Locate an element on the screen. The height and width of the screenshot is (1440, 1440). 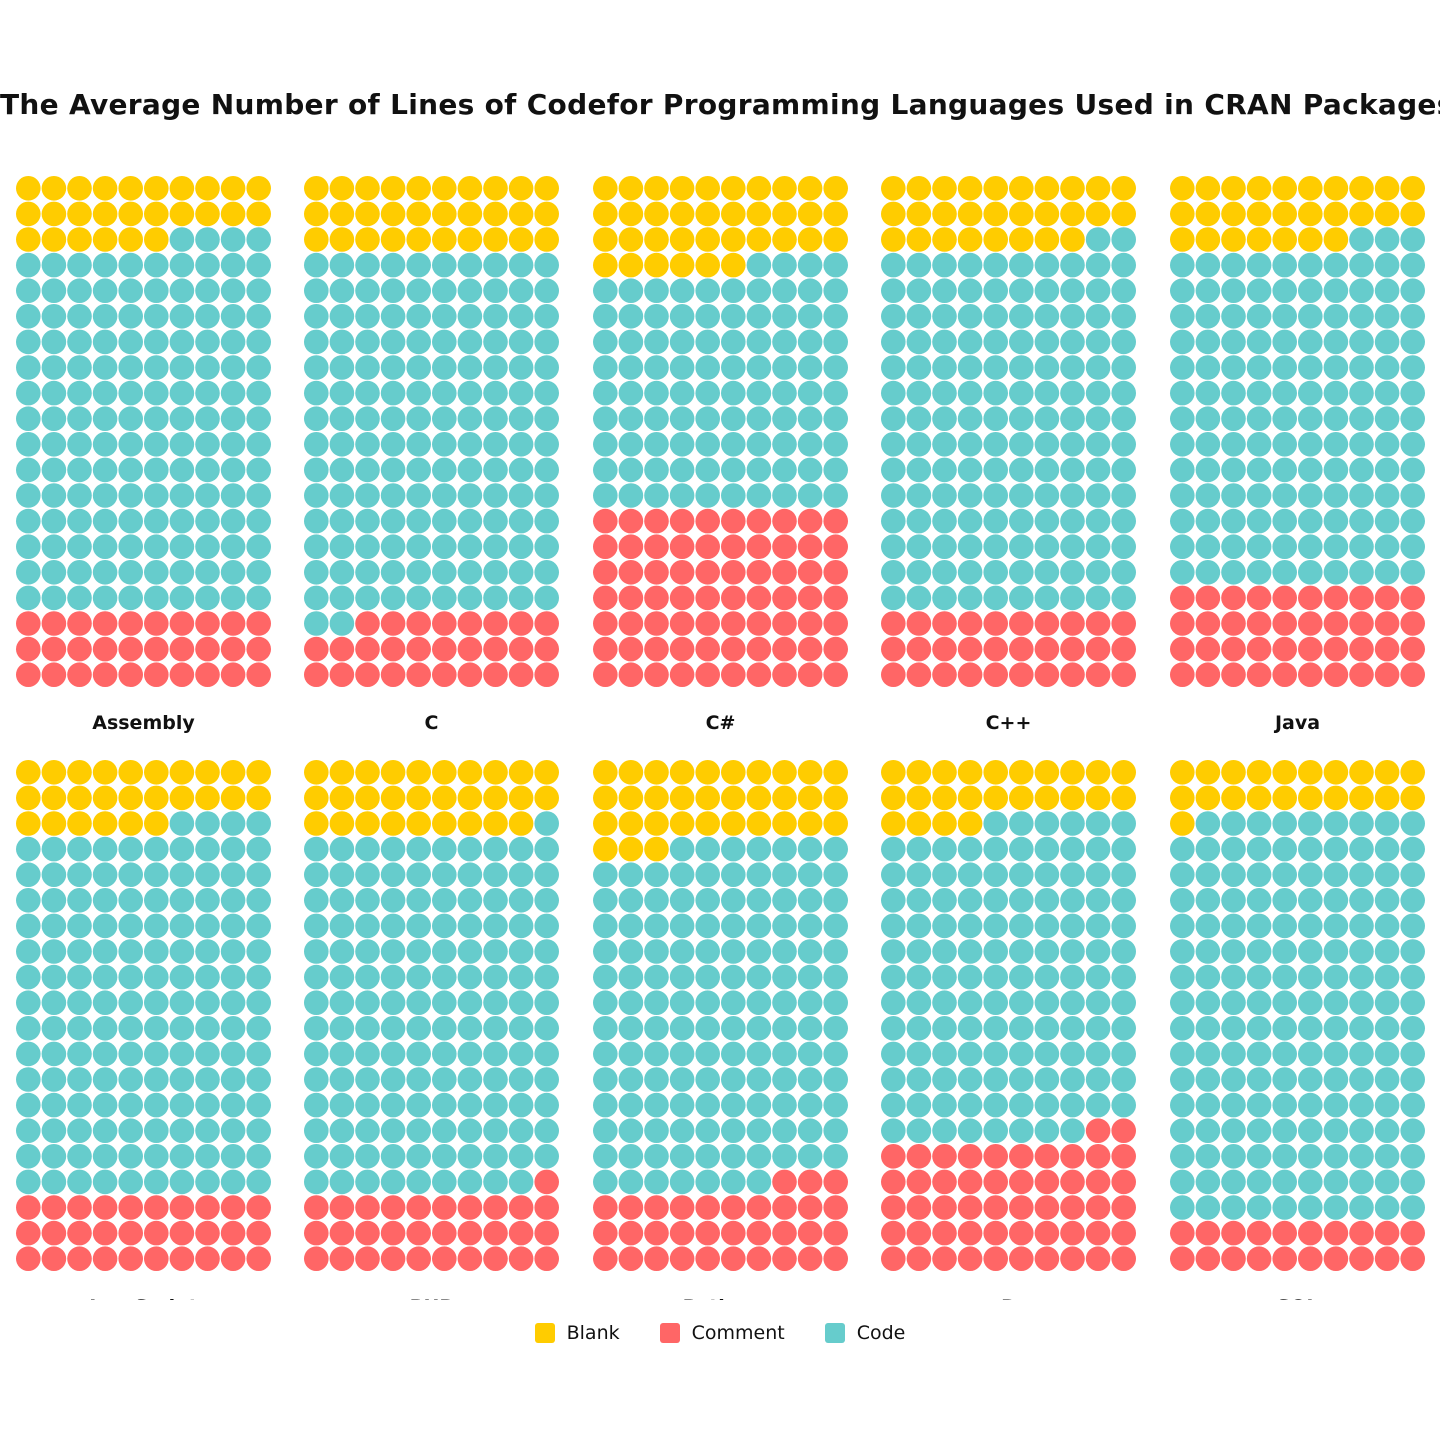
legend-item-blank: Blank is located at coordinates (577, 1333).